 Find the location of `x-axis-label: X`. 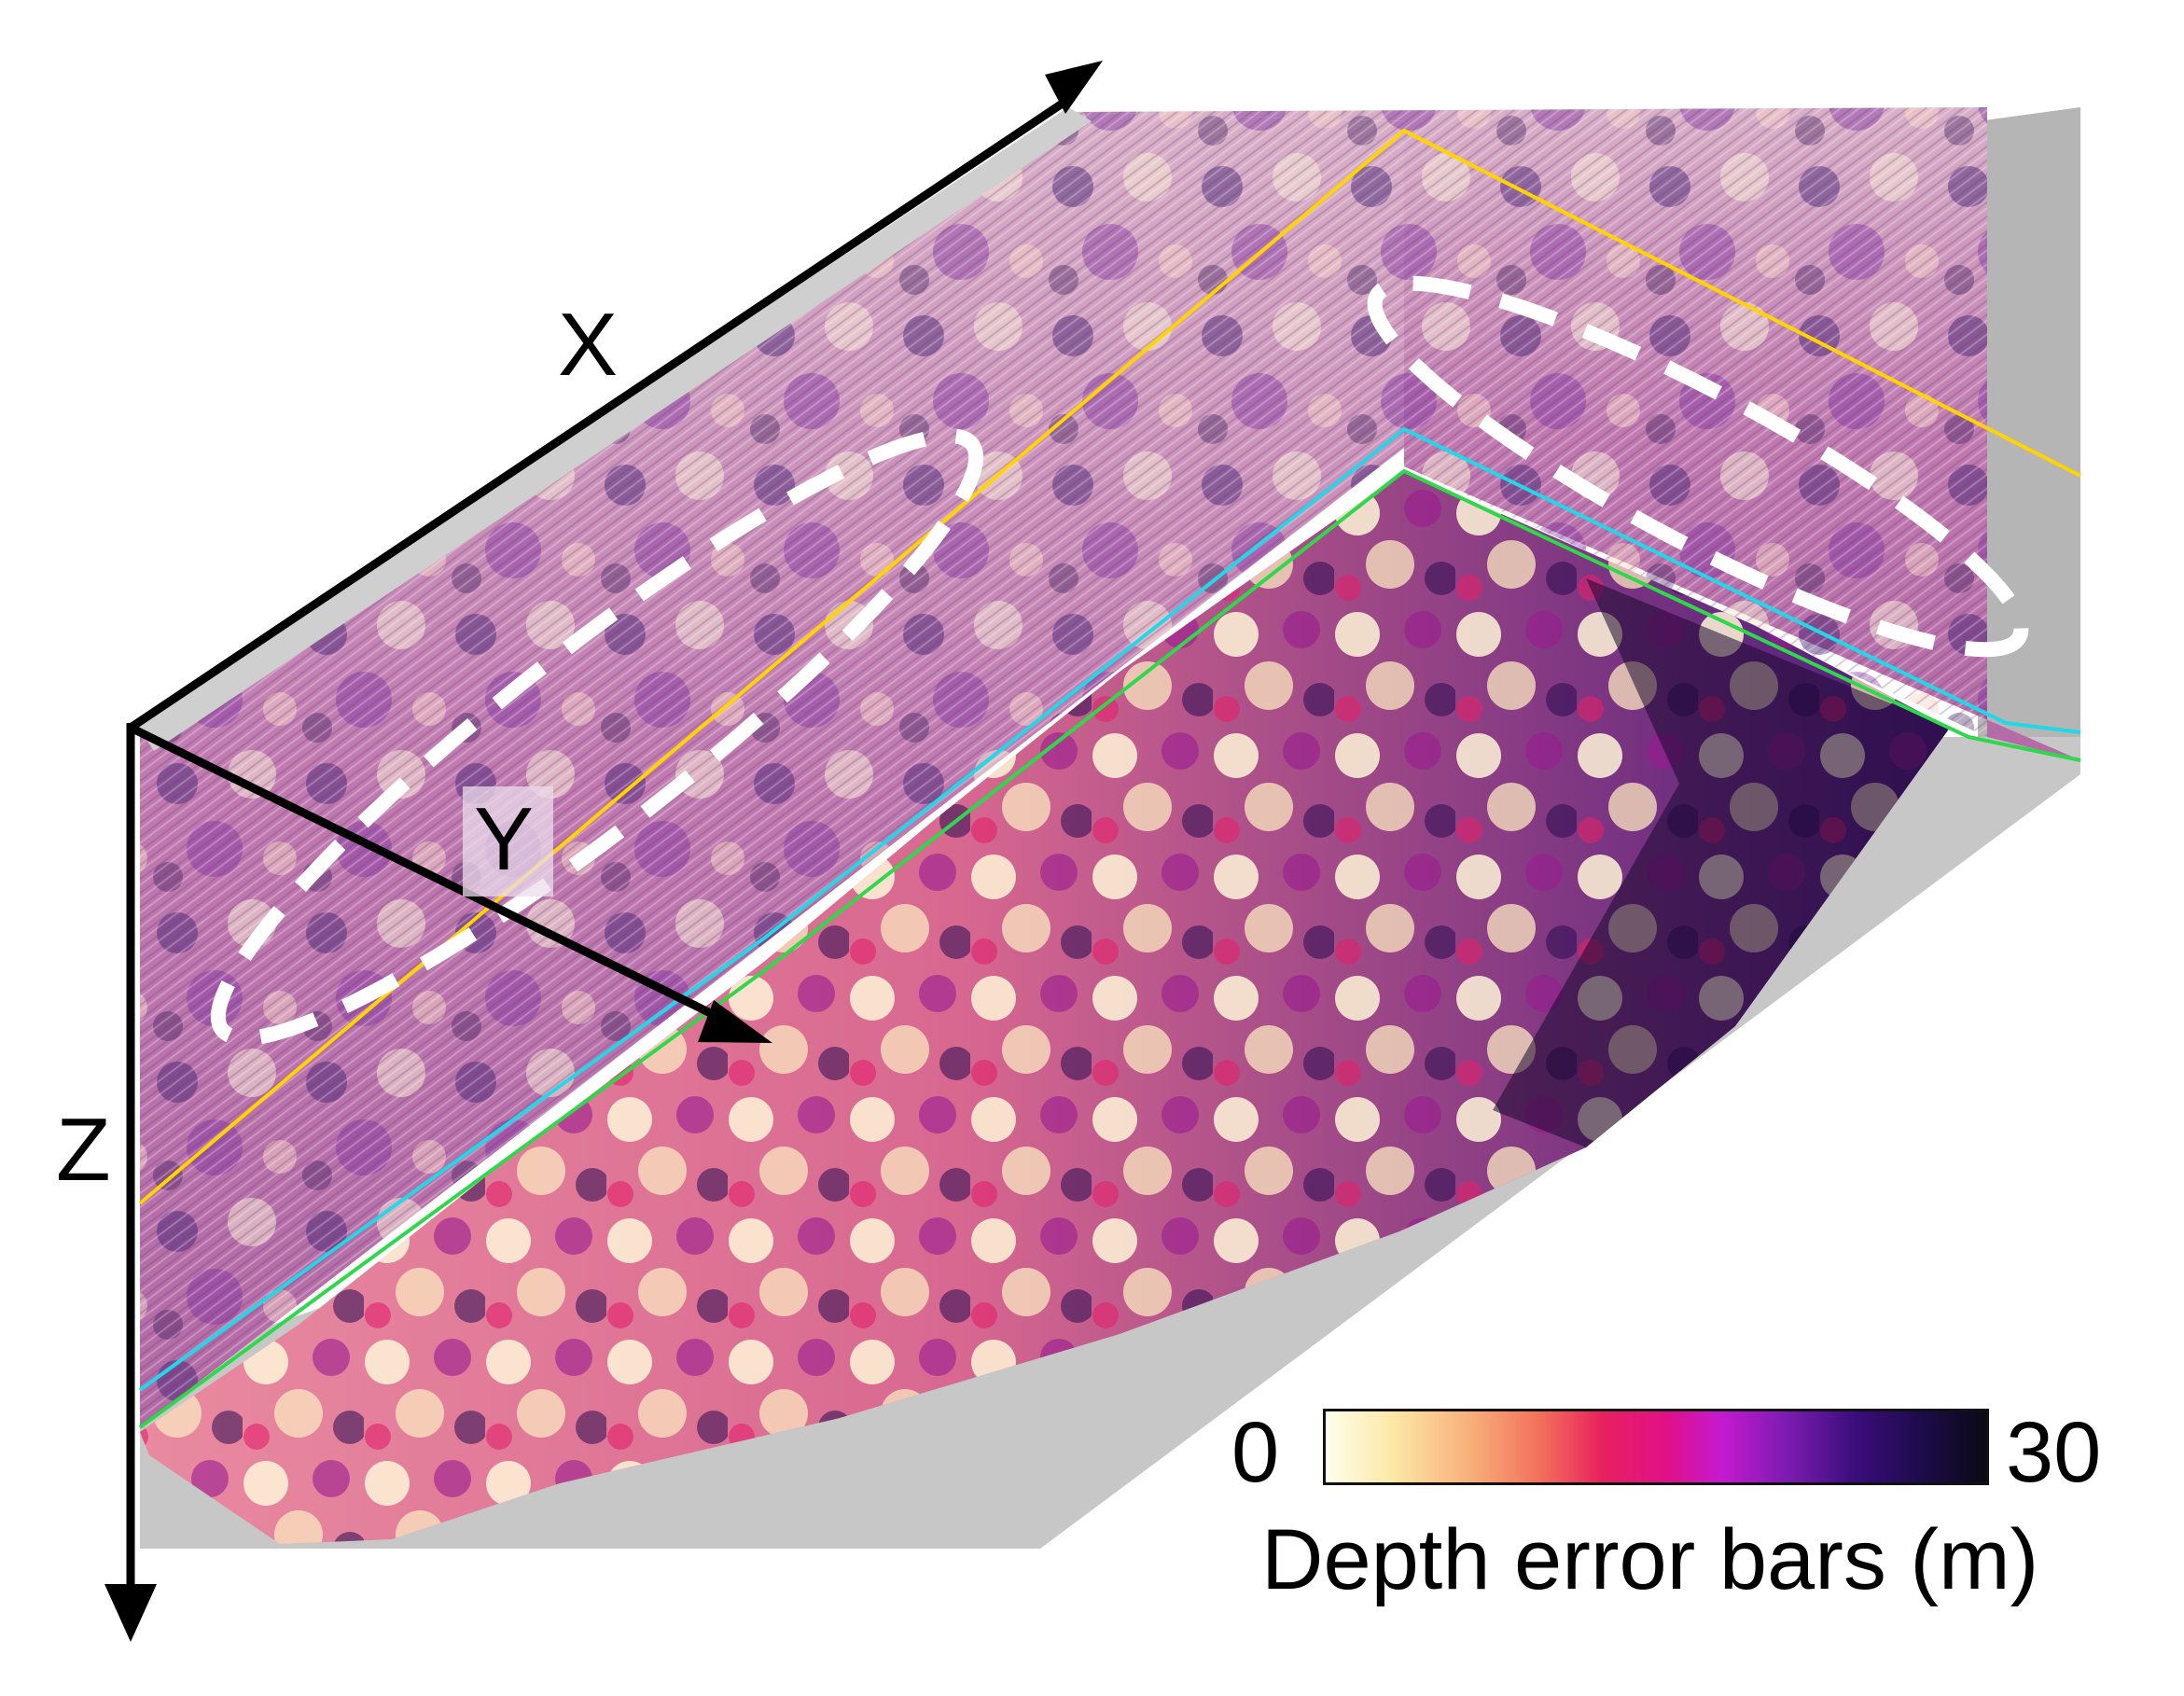

x-axis-label: X is located at coordinates (588, 345).